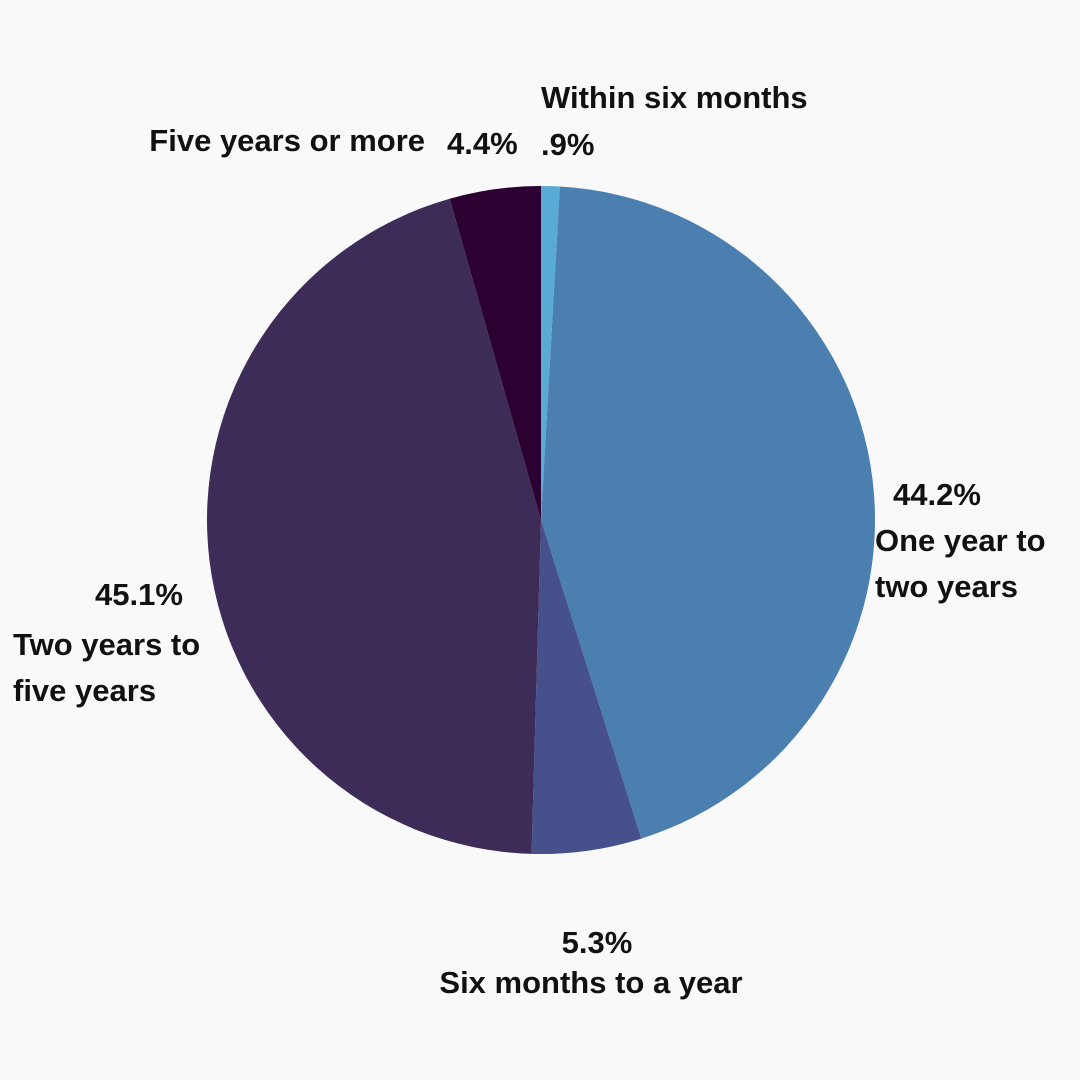  Describe the element at coordinates (937, 494) in the screenshot. I see `slice-value-label: 44.2%` at that location.